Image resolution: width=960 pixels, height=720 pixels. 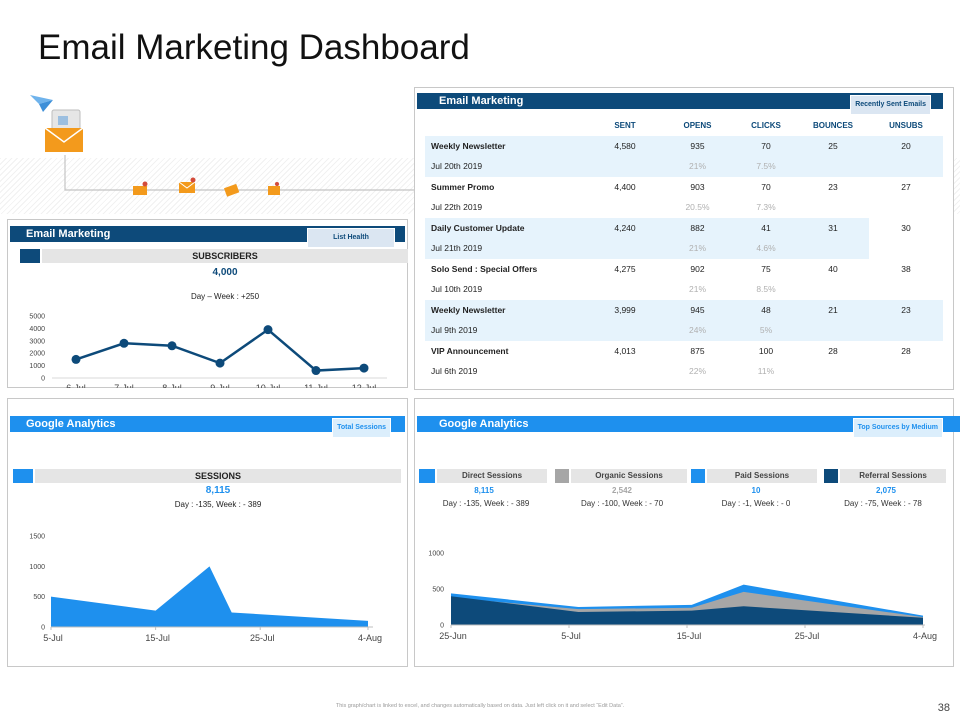 I want to click on opens-value: 875, so click(x=697, y=350).